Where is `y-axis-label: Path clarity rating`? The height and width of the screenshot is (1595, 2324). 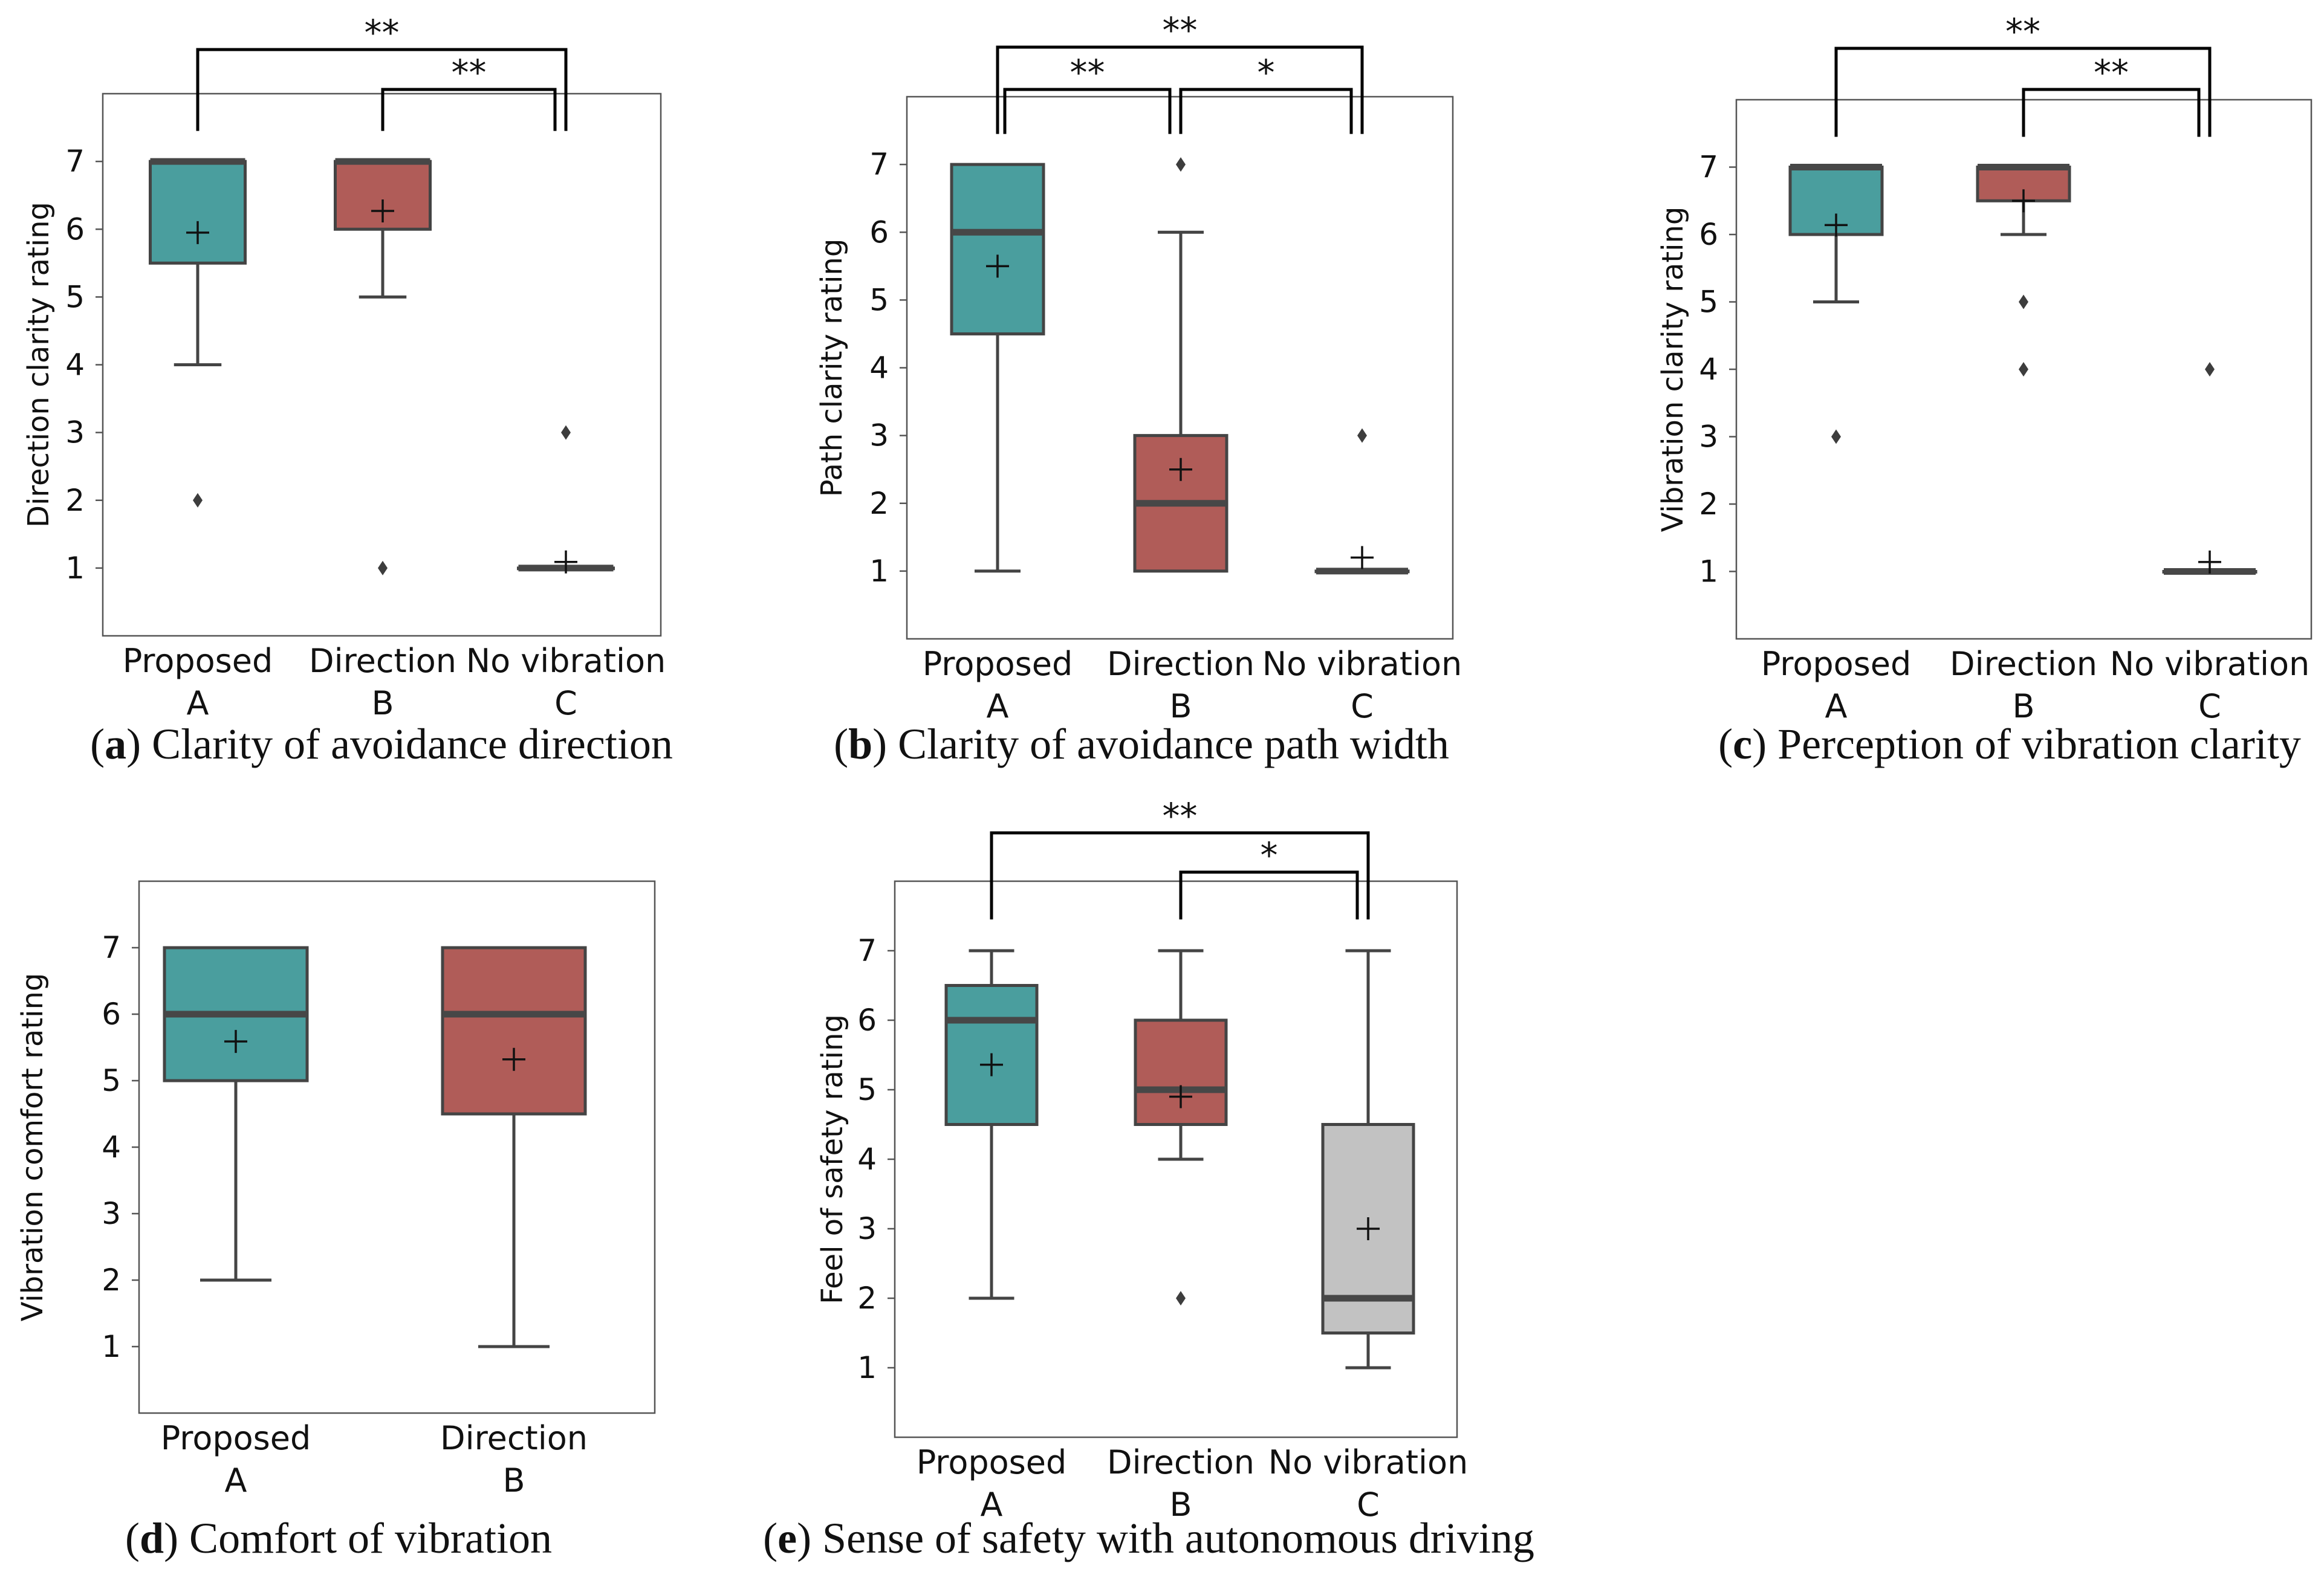
y-axis-label: Path clarity rating is located at coordinates (832, 368).